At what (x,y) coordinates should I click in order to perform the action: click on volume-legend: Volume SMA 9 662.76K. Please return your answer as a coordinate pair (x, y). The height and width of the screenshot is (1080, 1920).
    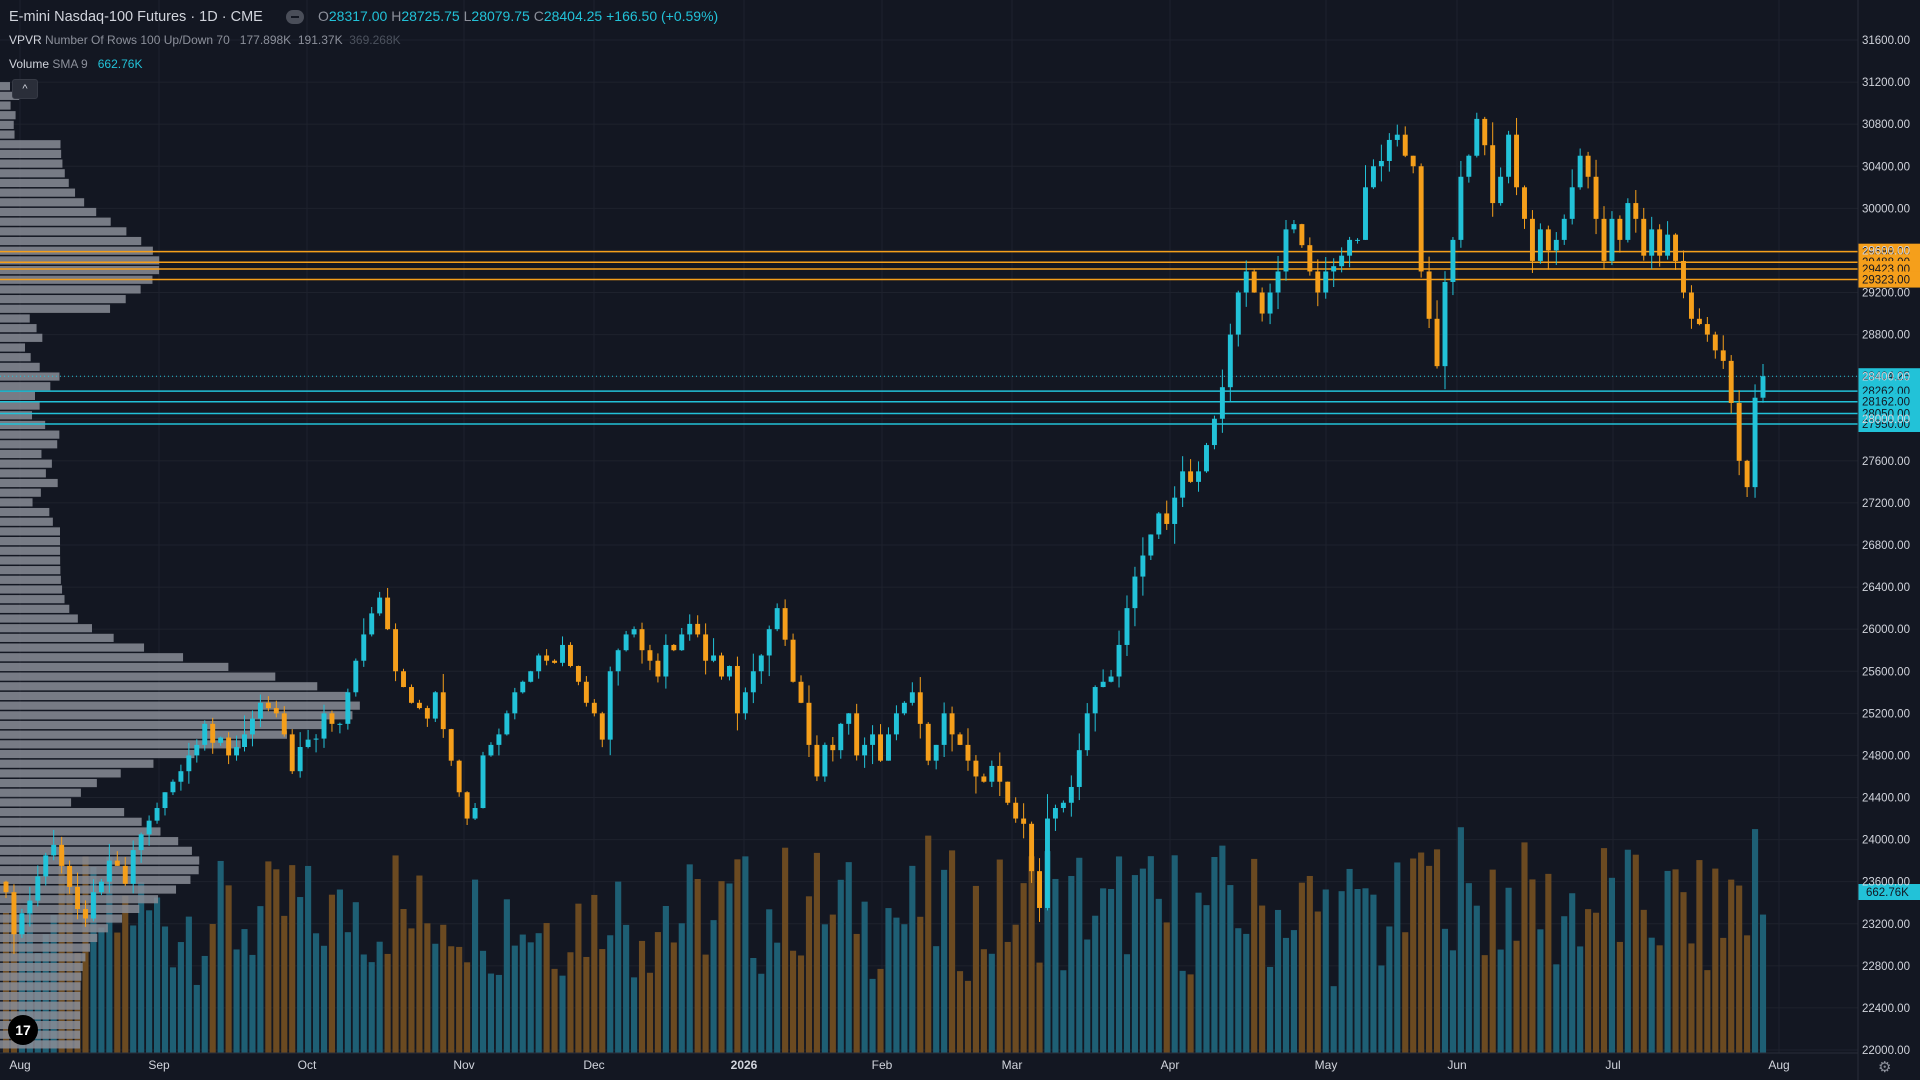
    Looking at the image, I should click on (75, 64).